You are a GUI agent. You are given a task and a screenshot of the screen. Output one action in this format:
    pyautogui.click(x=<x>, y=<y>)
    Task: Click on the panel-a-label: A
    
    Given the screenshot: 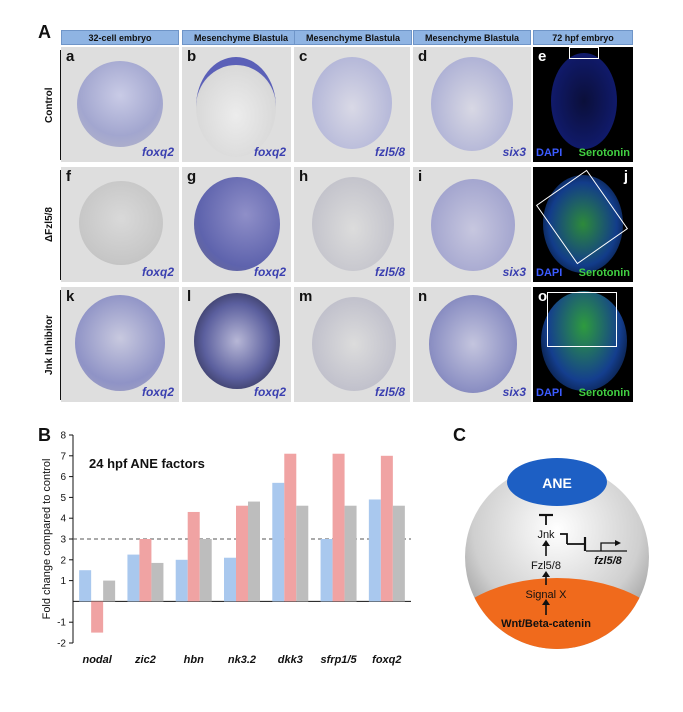 What is the action you would take?
    pyautogui.click(x=44, y=32)
    